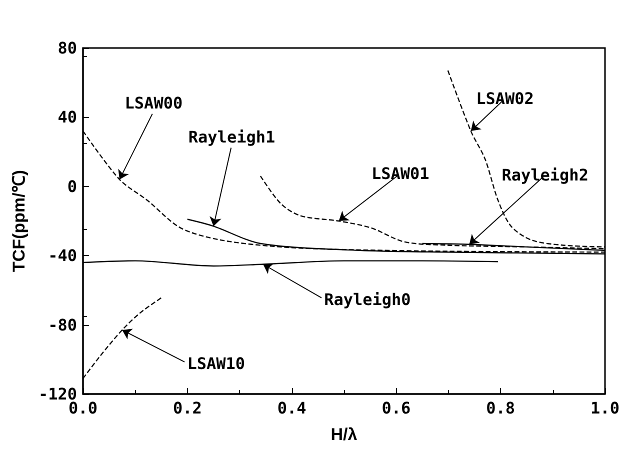 This screenshot has height=449, width=623. I want to click on series-label: LSAW02, so click(505, 98).